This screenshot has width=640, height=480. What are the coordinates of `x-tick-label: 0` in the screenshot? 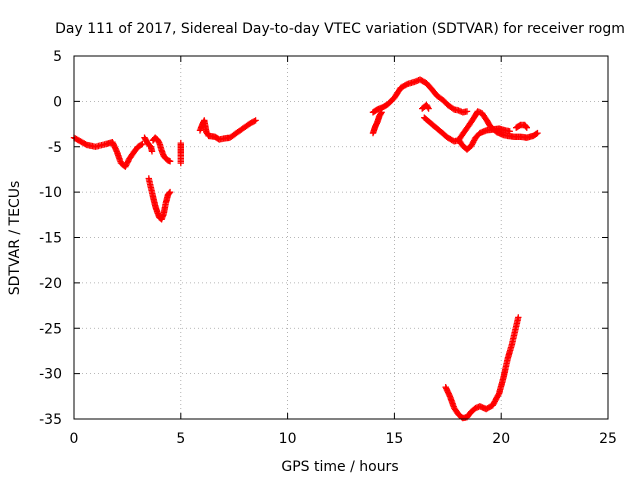 It's located at (74, 439).